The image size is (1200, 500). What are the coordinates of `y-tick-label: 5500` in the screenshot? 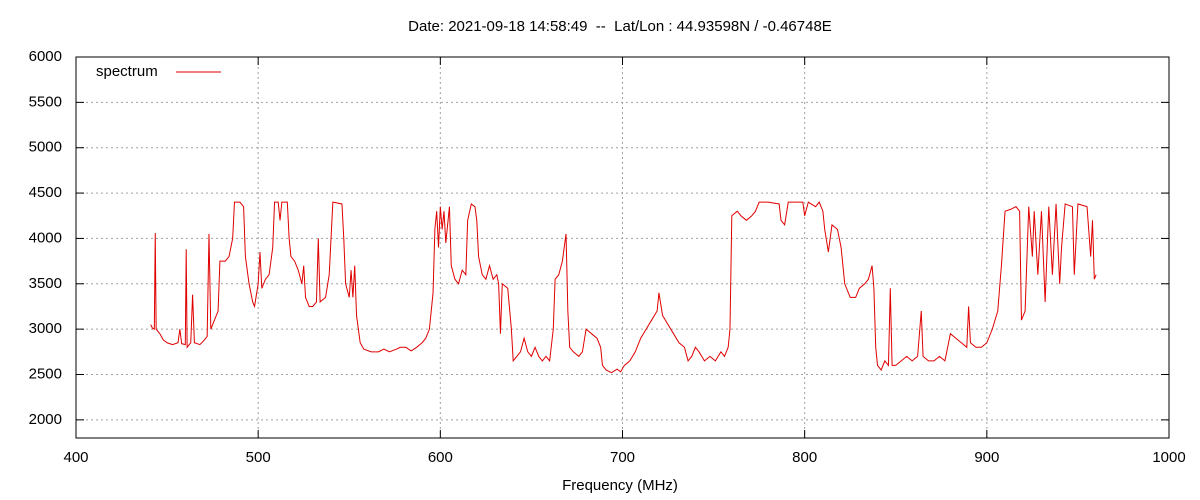 It's located at (45, 101).